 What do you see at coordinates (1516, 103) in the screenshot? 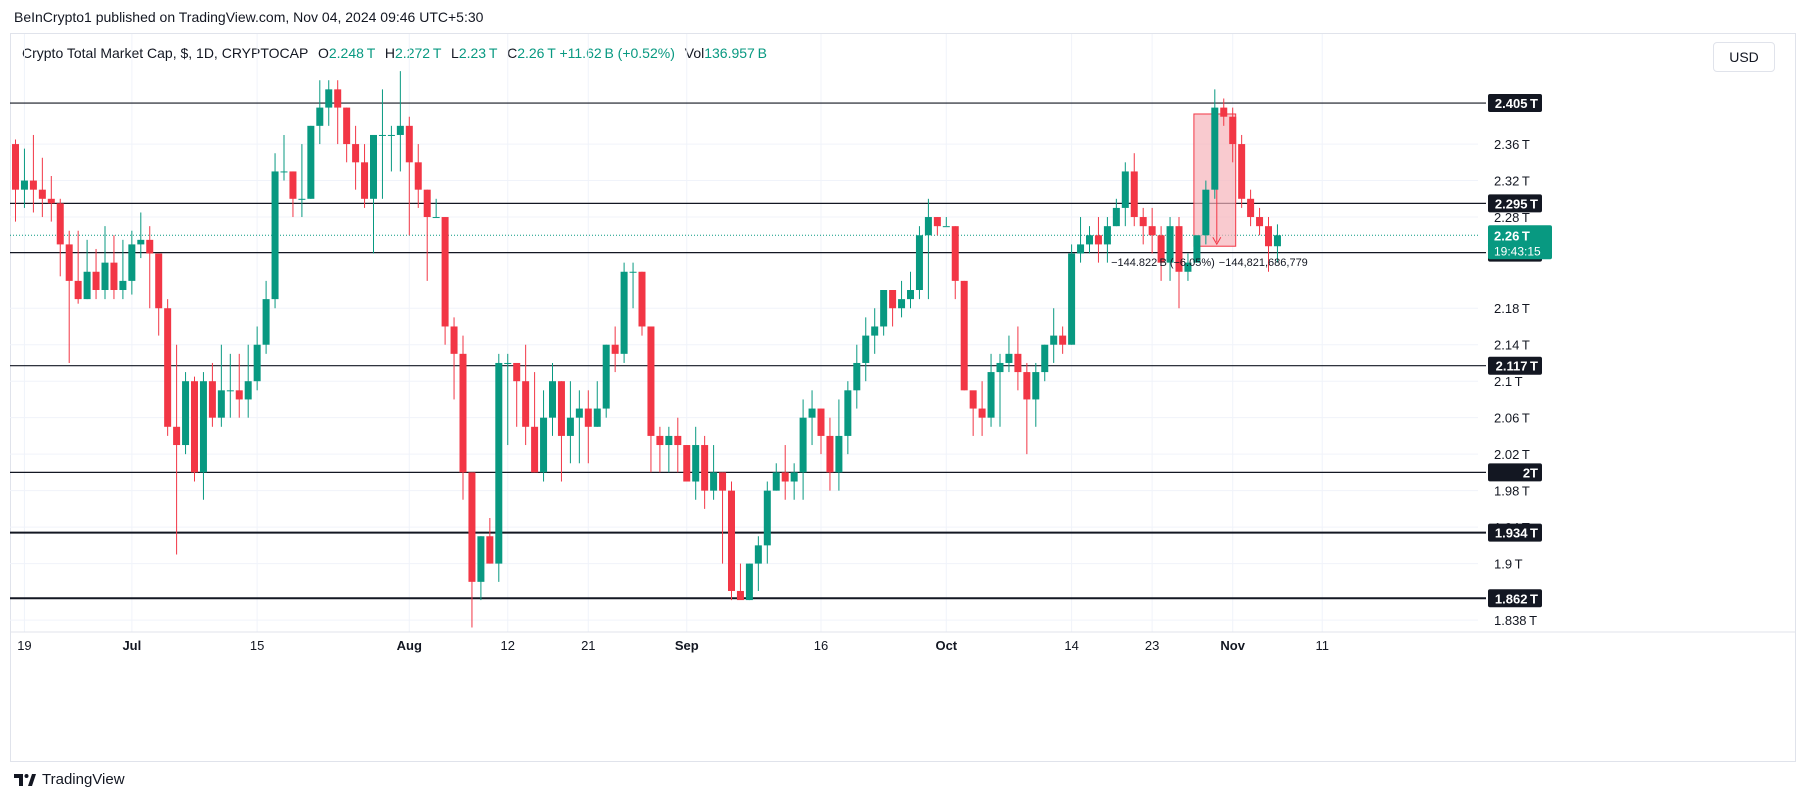
I see `level-tag-label: 2.405 T` at bounding box center [1516, 103].